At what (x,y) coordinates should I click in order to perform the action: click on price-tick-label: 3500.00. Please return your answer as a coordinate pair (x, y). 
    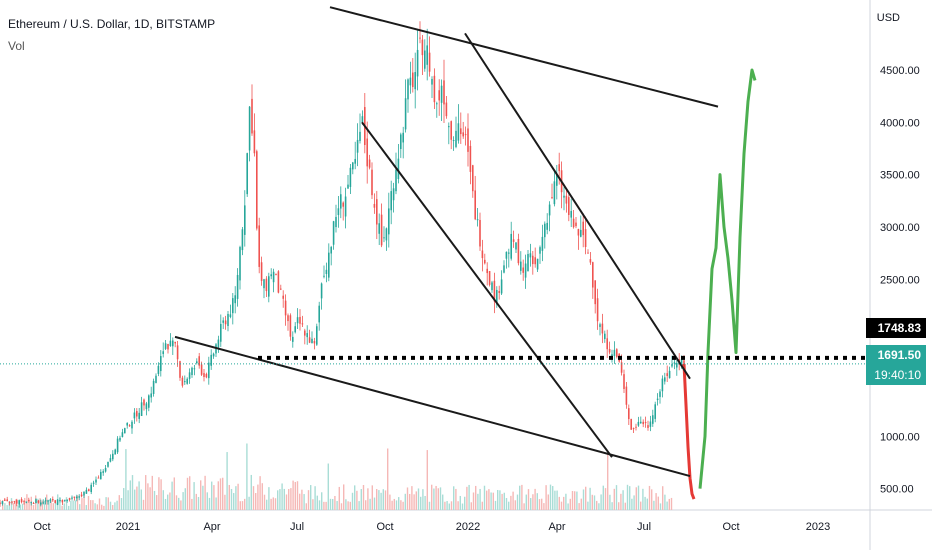
    Looking at the image, I should click on (900, 176).